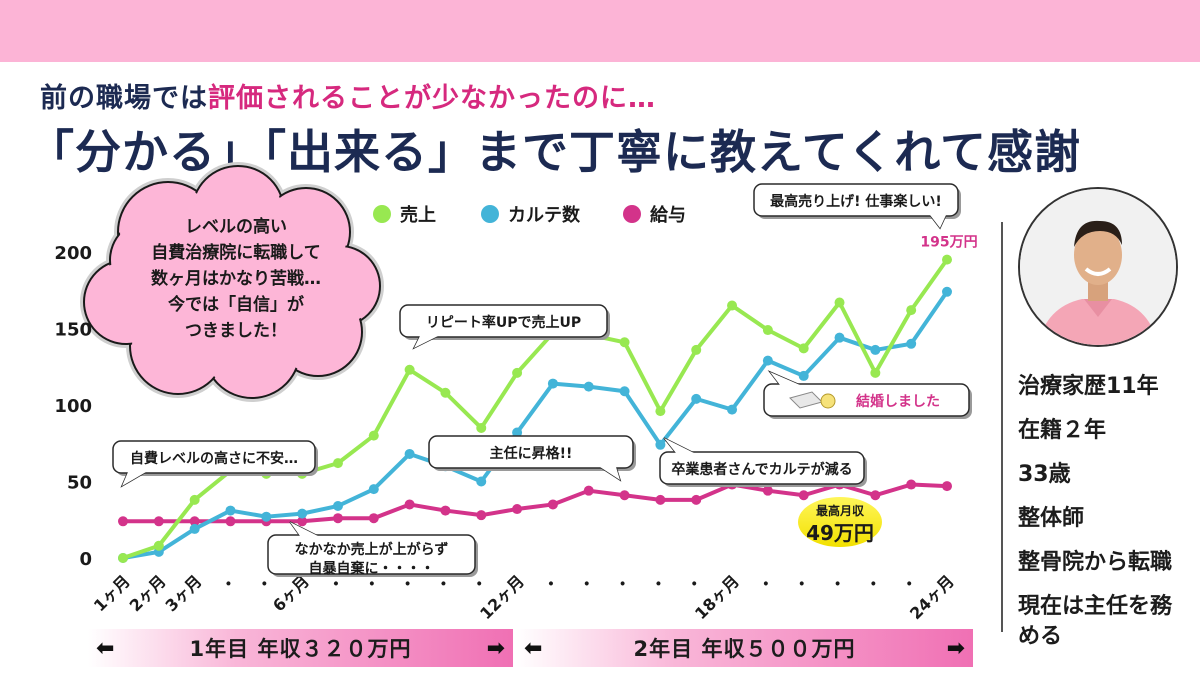  I want to click on subtitle-plain-text: 前の職場では, so click(124, 98).